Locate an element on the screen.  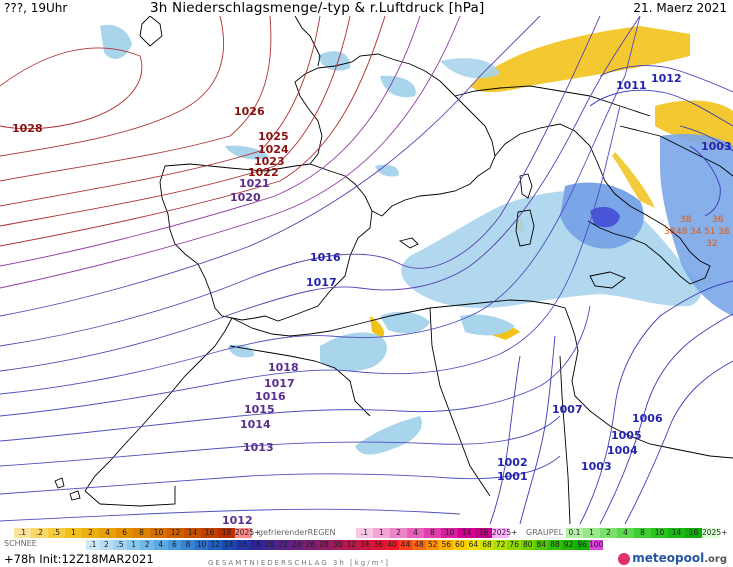
border-western-sahara is located at coordinates (130, 496).